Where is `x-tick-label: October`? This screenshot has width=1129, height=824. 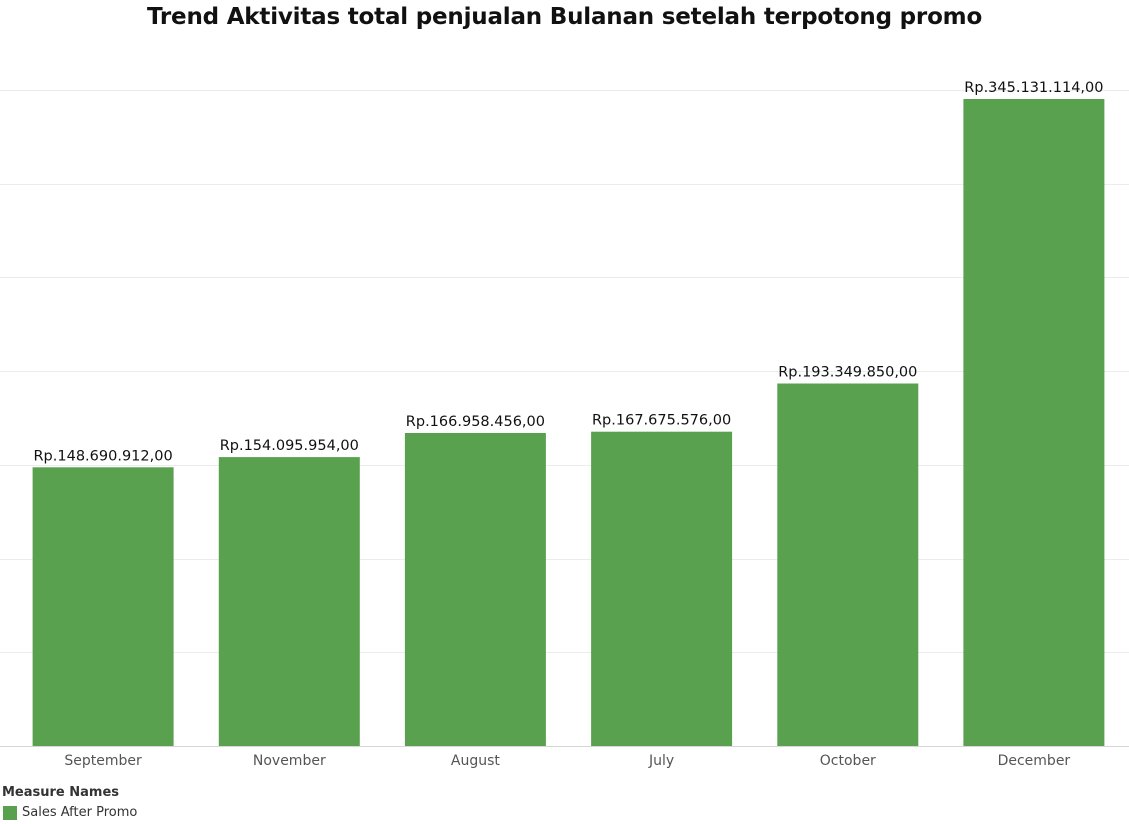
x-tick-label: October is located at coordinates (848, 761).